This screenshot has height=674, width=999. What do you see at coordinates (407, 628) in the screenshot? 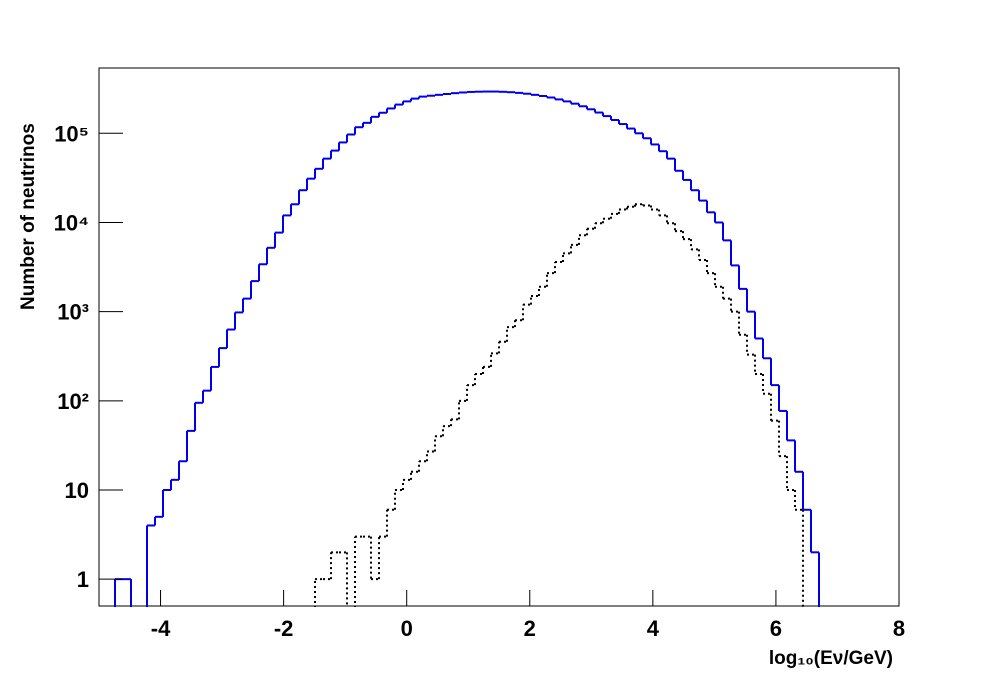
I see `x-tick-label: 0` at bounding box center [407, 628].